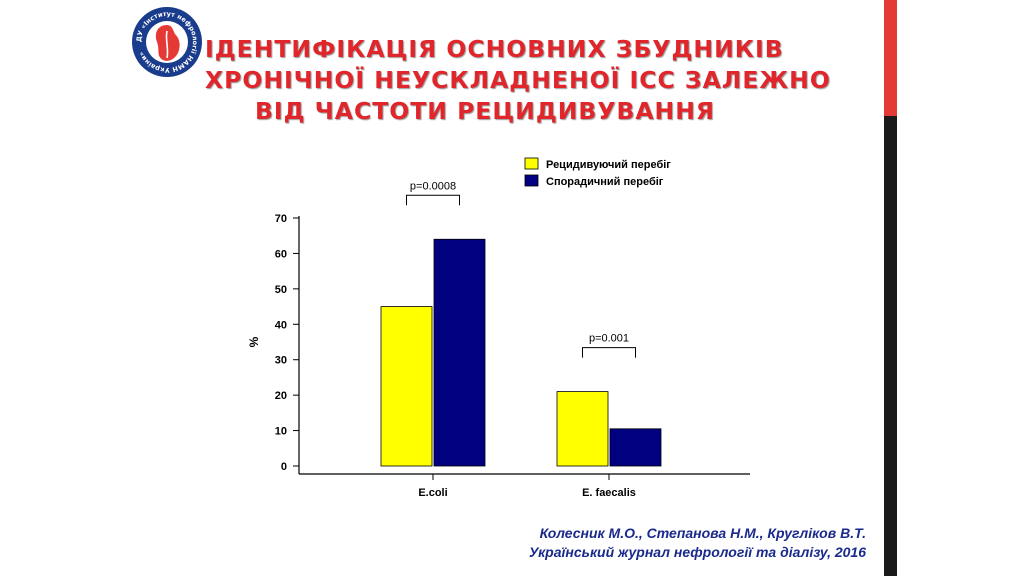  What do you see at coordinates (254, 341) in the screenshot?
I see `y-axis-label: %` at bounding box center [254, 341].